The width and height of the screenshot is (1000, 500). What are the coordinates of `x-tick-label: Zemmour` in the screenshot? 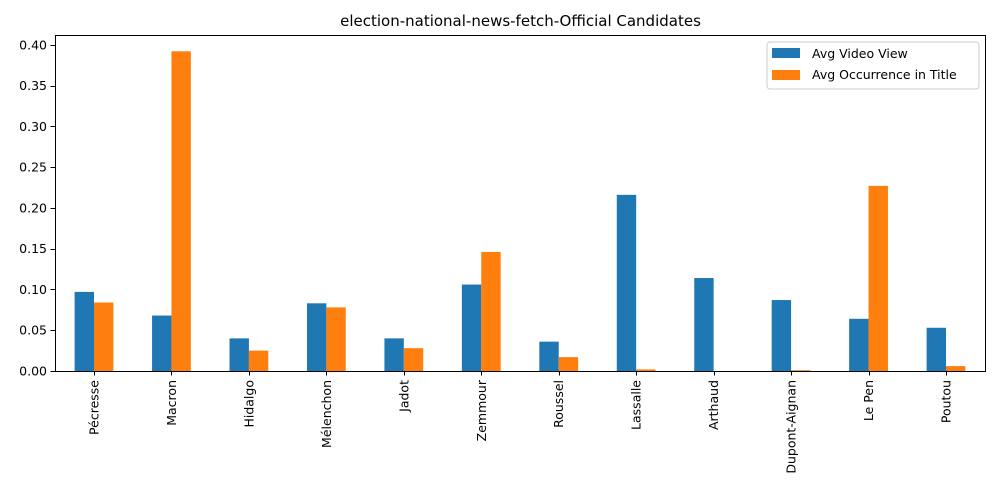 It's located at (481, 410).